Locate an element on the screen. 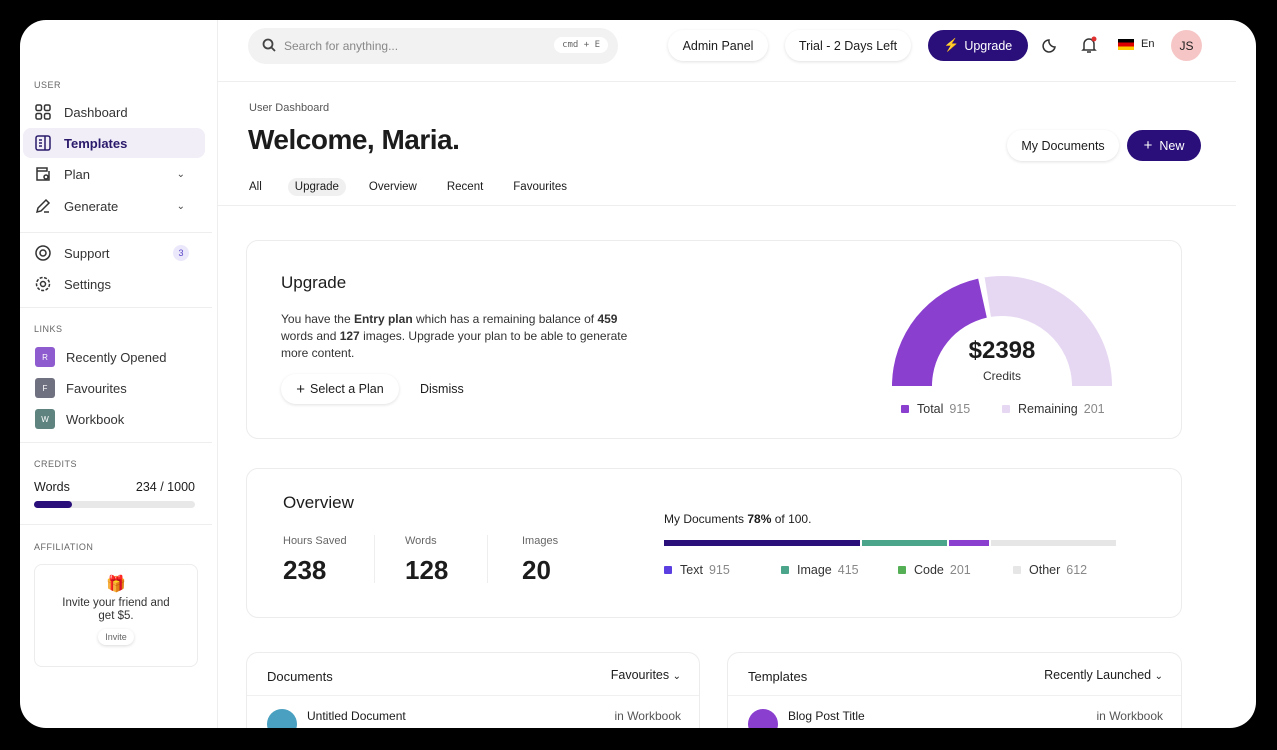 The image size is (1277, 750). gear-icon is located at coordinates (43, 284).